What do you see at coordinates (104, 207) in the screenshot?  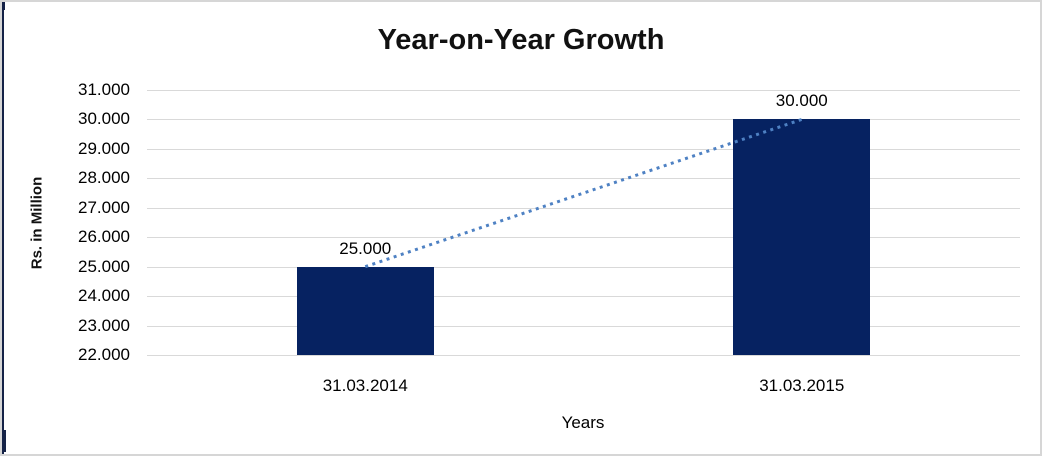 I see `y-tick-label: 27.000` at bounding box center [104, 207].